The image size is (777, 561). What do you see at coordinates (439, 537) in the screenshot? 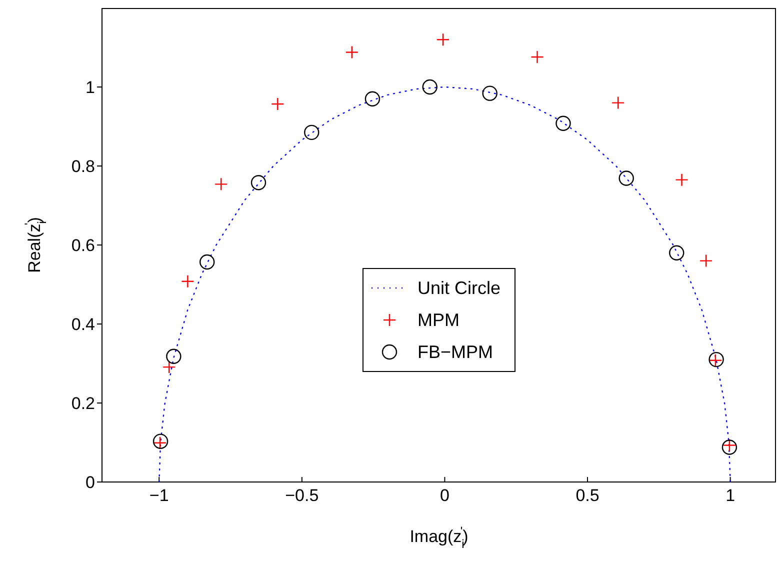
I see `x-axis-title: Imag(z$_{i}$$^{'}$)` at bounding box center [439, 537].